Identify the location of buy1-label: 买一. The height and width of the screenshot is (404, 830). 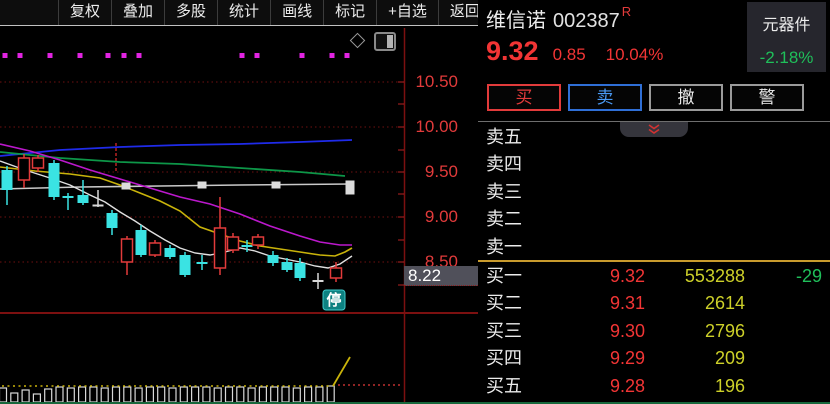
(504, 276).